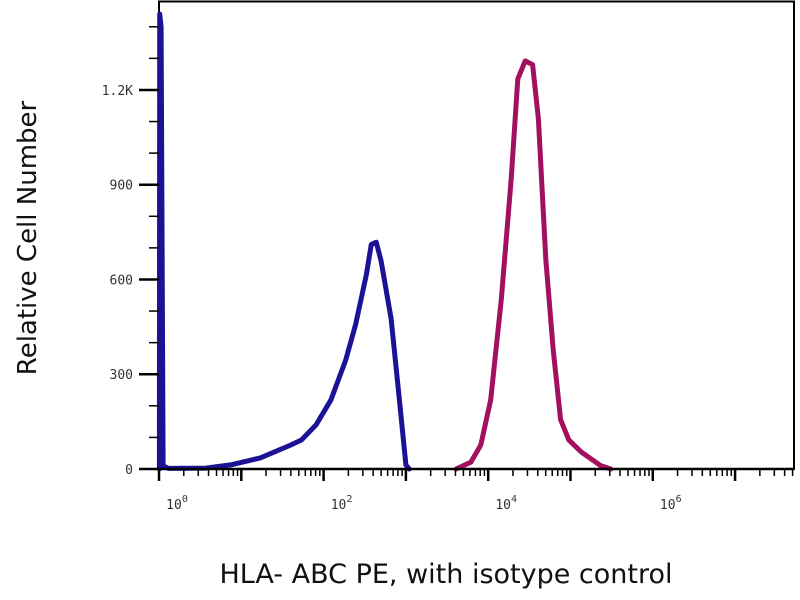 This screenshot has width=800, height=600. I want to click on x-tick-label: 10⁶, so click(671, 503).